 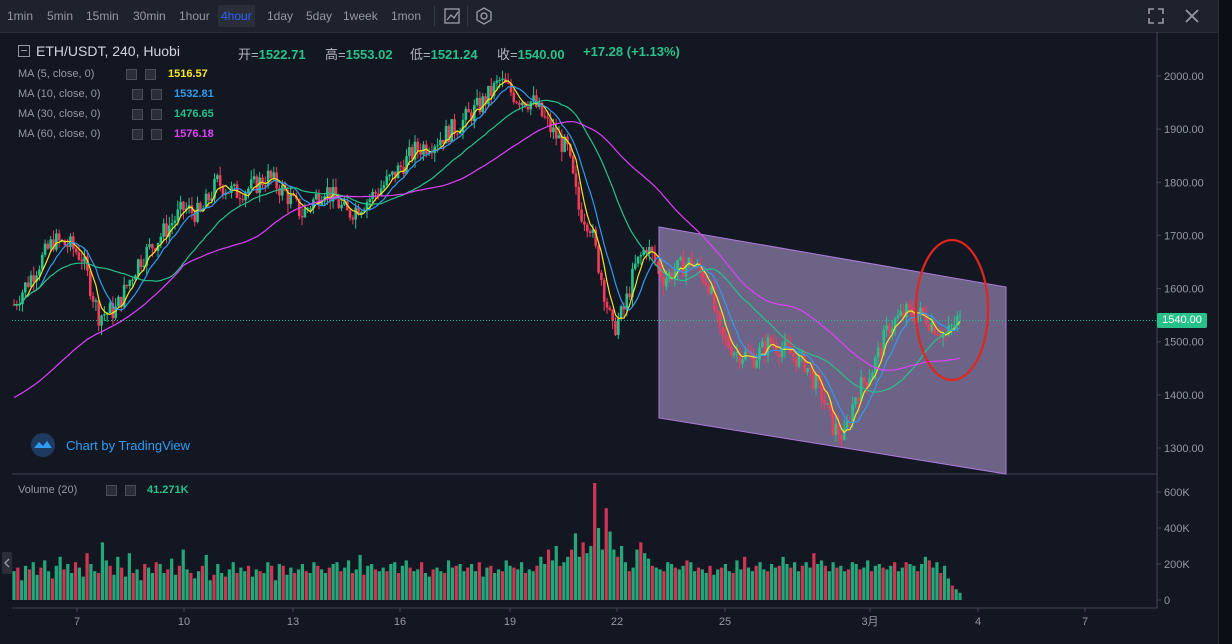 What do you see at coordinates (1184, 77) in the screenshot?
I see `price-tick-label: 2000.00` at bounding box center [1184, 77].